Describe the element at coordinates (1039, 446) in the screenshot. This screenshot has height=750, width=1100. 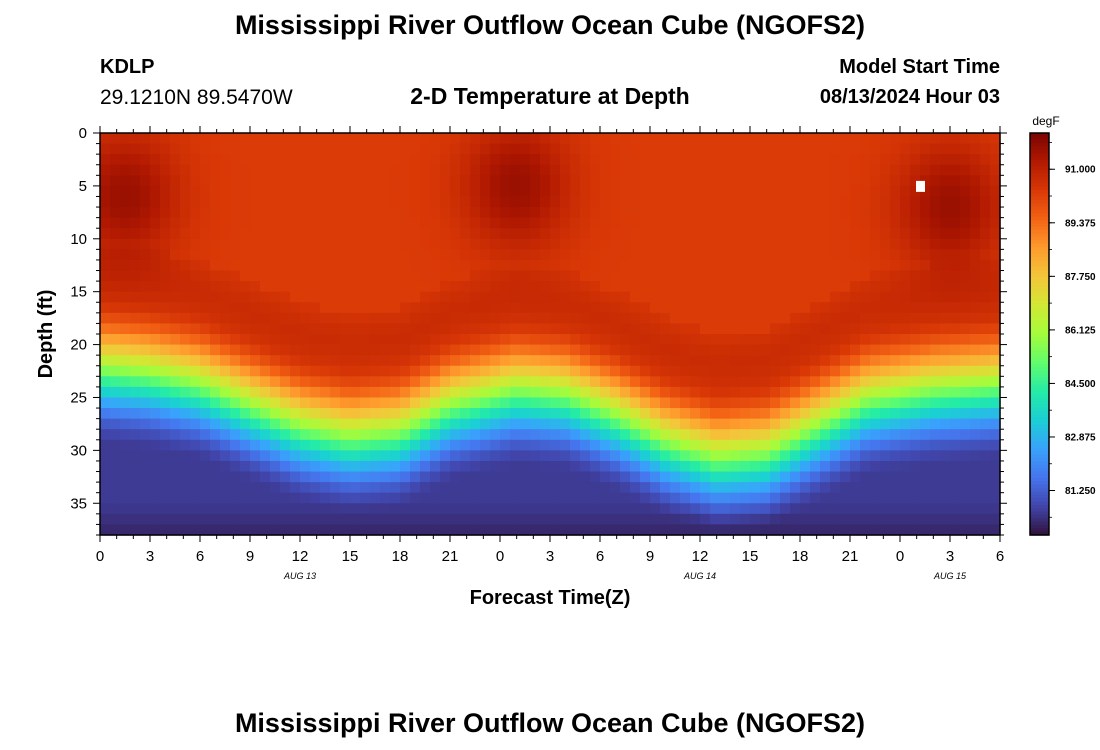
I see `colorbar-segment` at that location.